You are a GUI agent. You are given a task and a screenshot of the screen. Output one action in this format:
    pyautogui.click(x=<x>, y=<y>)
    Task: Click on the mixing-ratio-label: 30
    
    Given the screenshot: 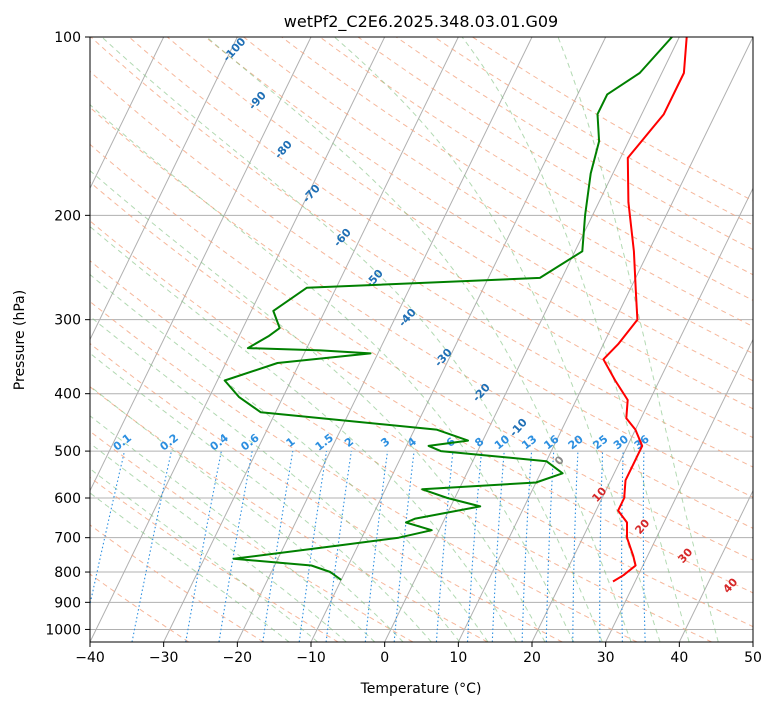 What is the action you would take?
    pyautogui.click(x=621, y=442)
    